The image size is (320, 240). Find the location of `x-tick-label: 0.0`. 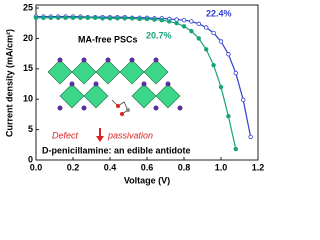

x-tick-label: 0.0 is located at coordinates (36, 167).